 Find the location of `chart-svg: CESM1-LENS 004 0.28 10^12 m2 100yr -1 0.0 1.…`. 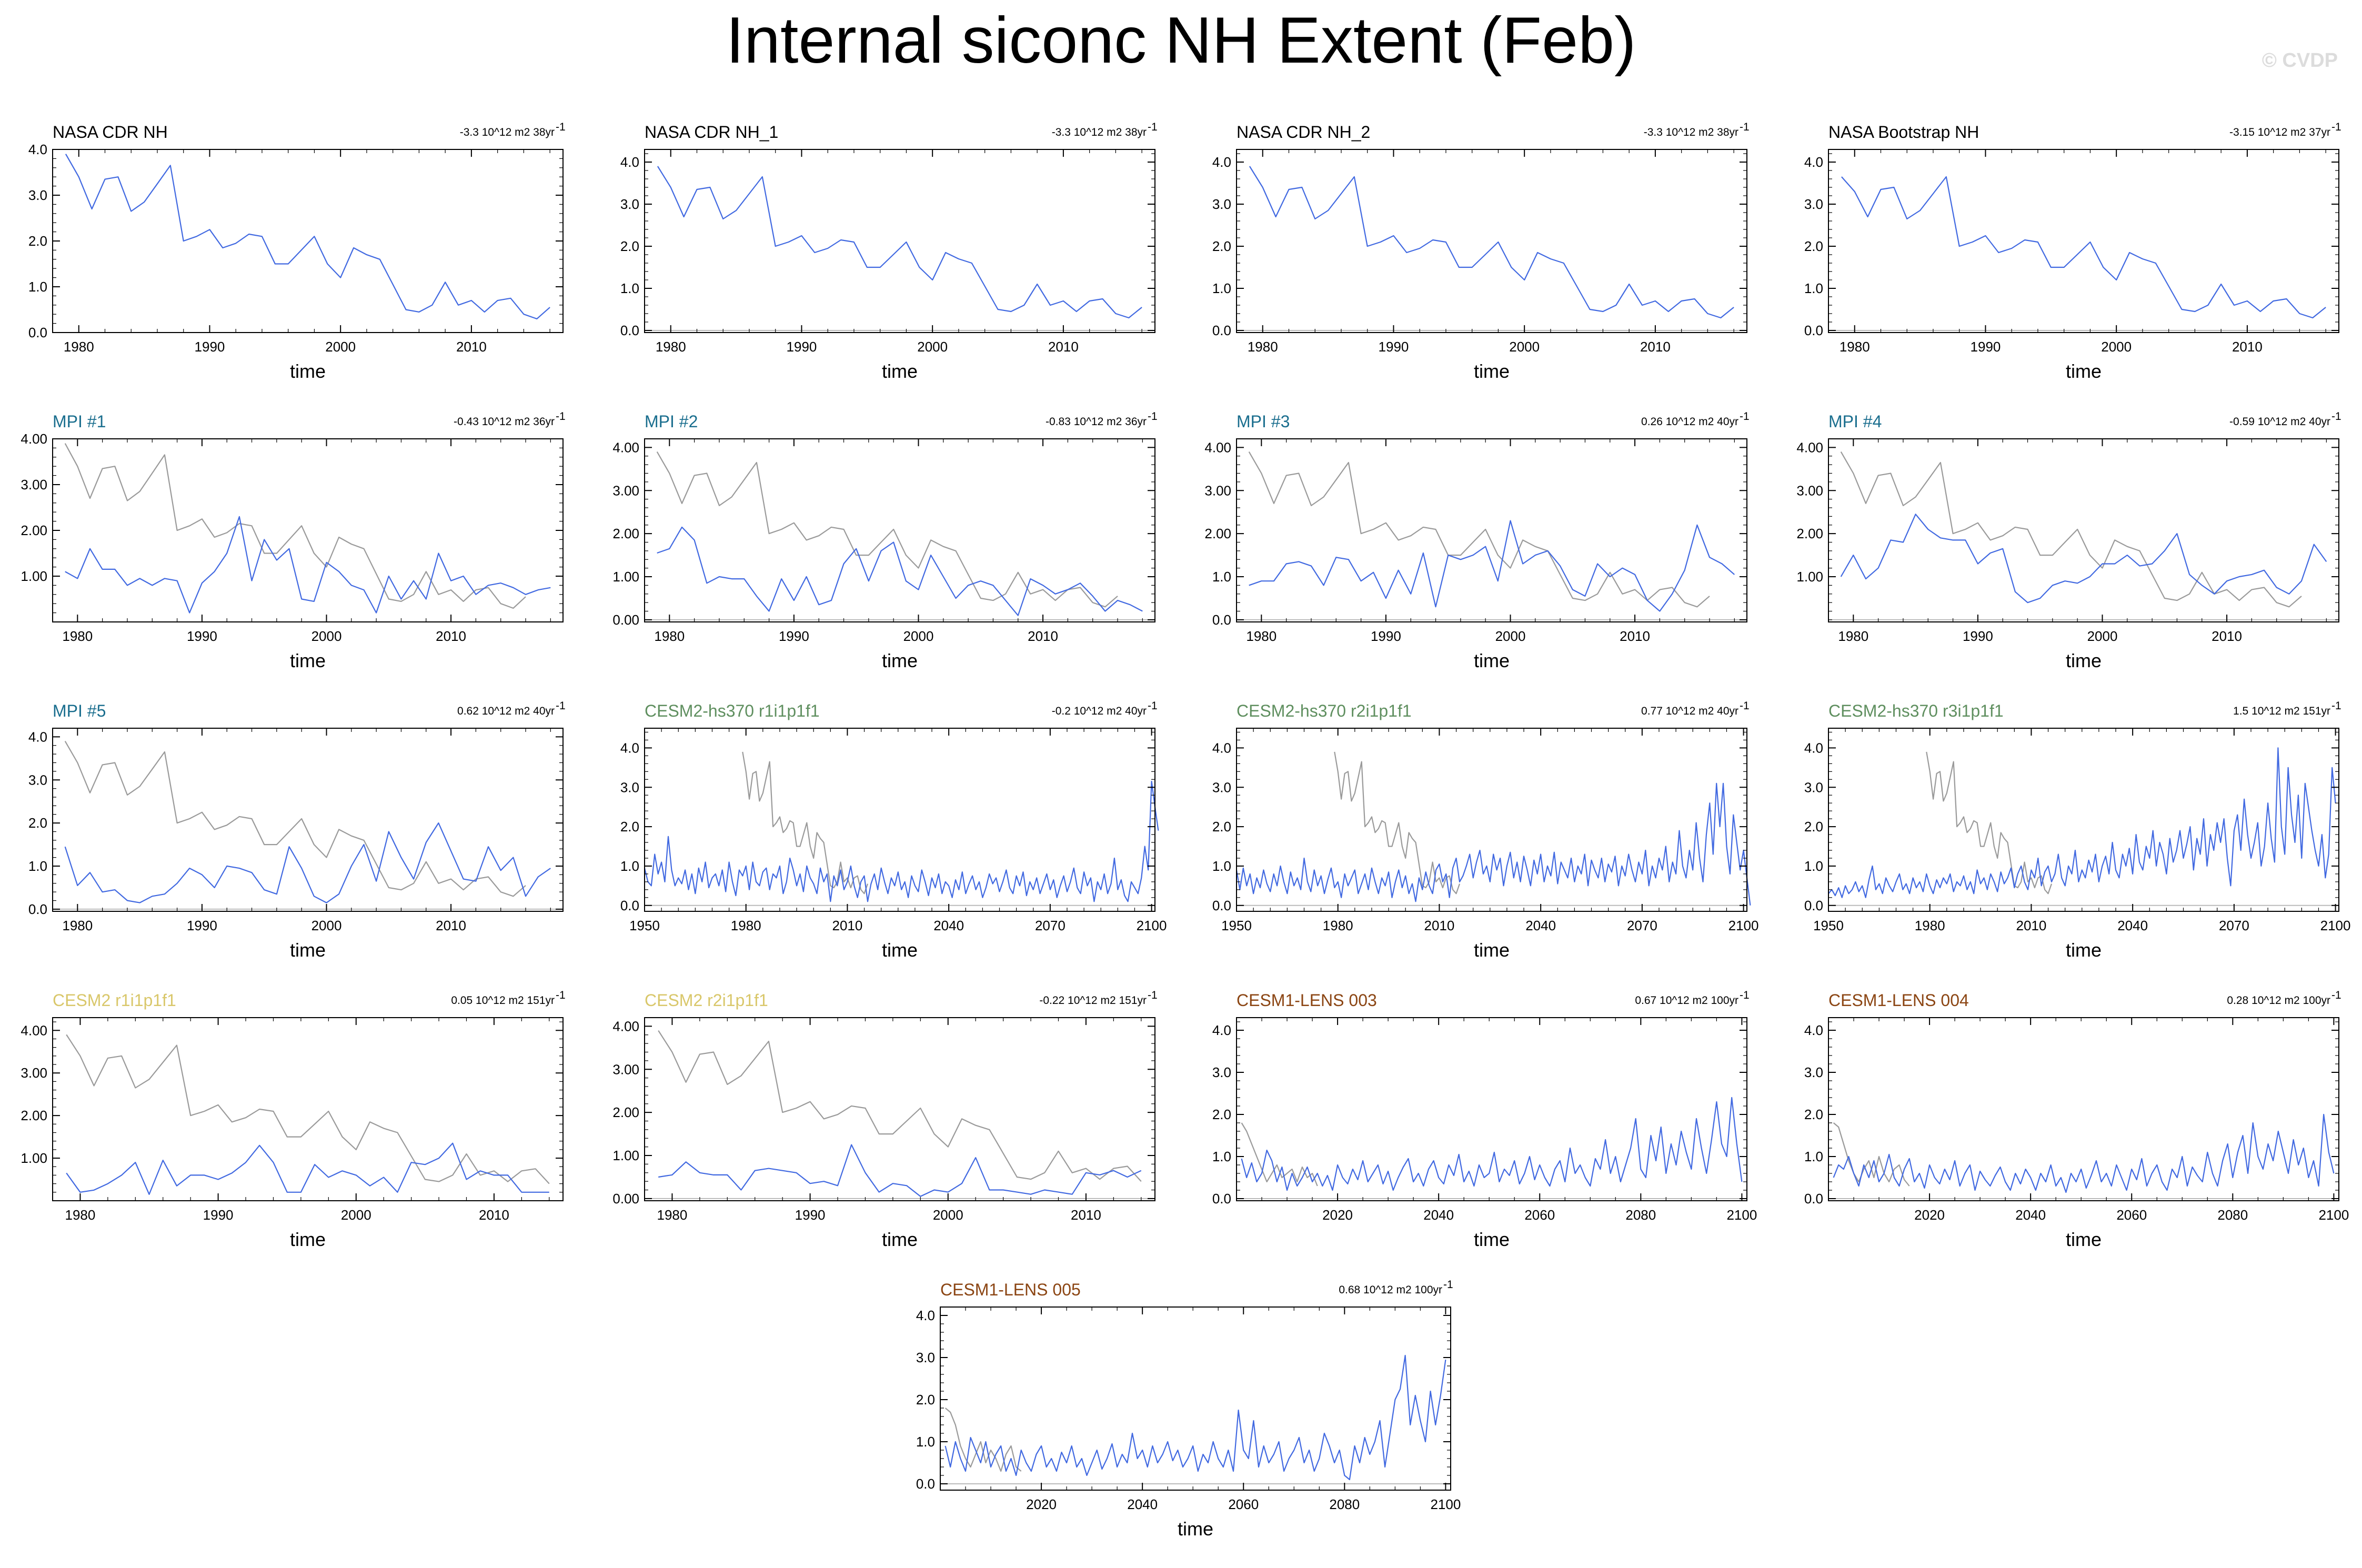

chart-svg: CESM1-LENS 004 0.28 10^12 m2 100yr -1 0.0 1.… is located at coordinates (2076, 1119).